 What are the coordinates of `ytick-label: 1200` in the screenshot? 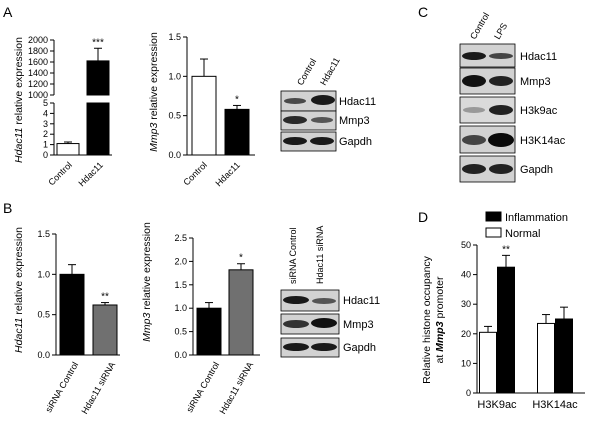 It's located at (38, 84).